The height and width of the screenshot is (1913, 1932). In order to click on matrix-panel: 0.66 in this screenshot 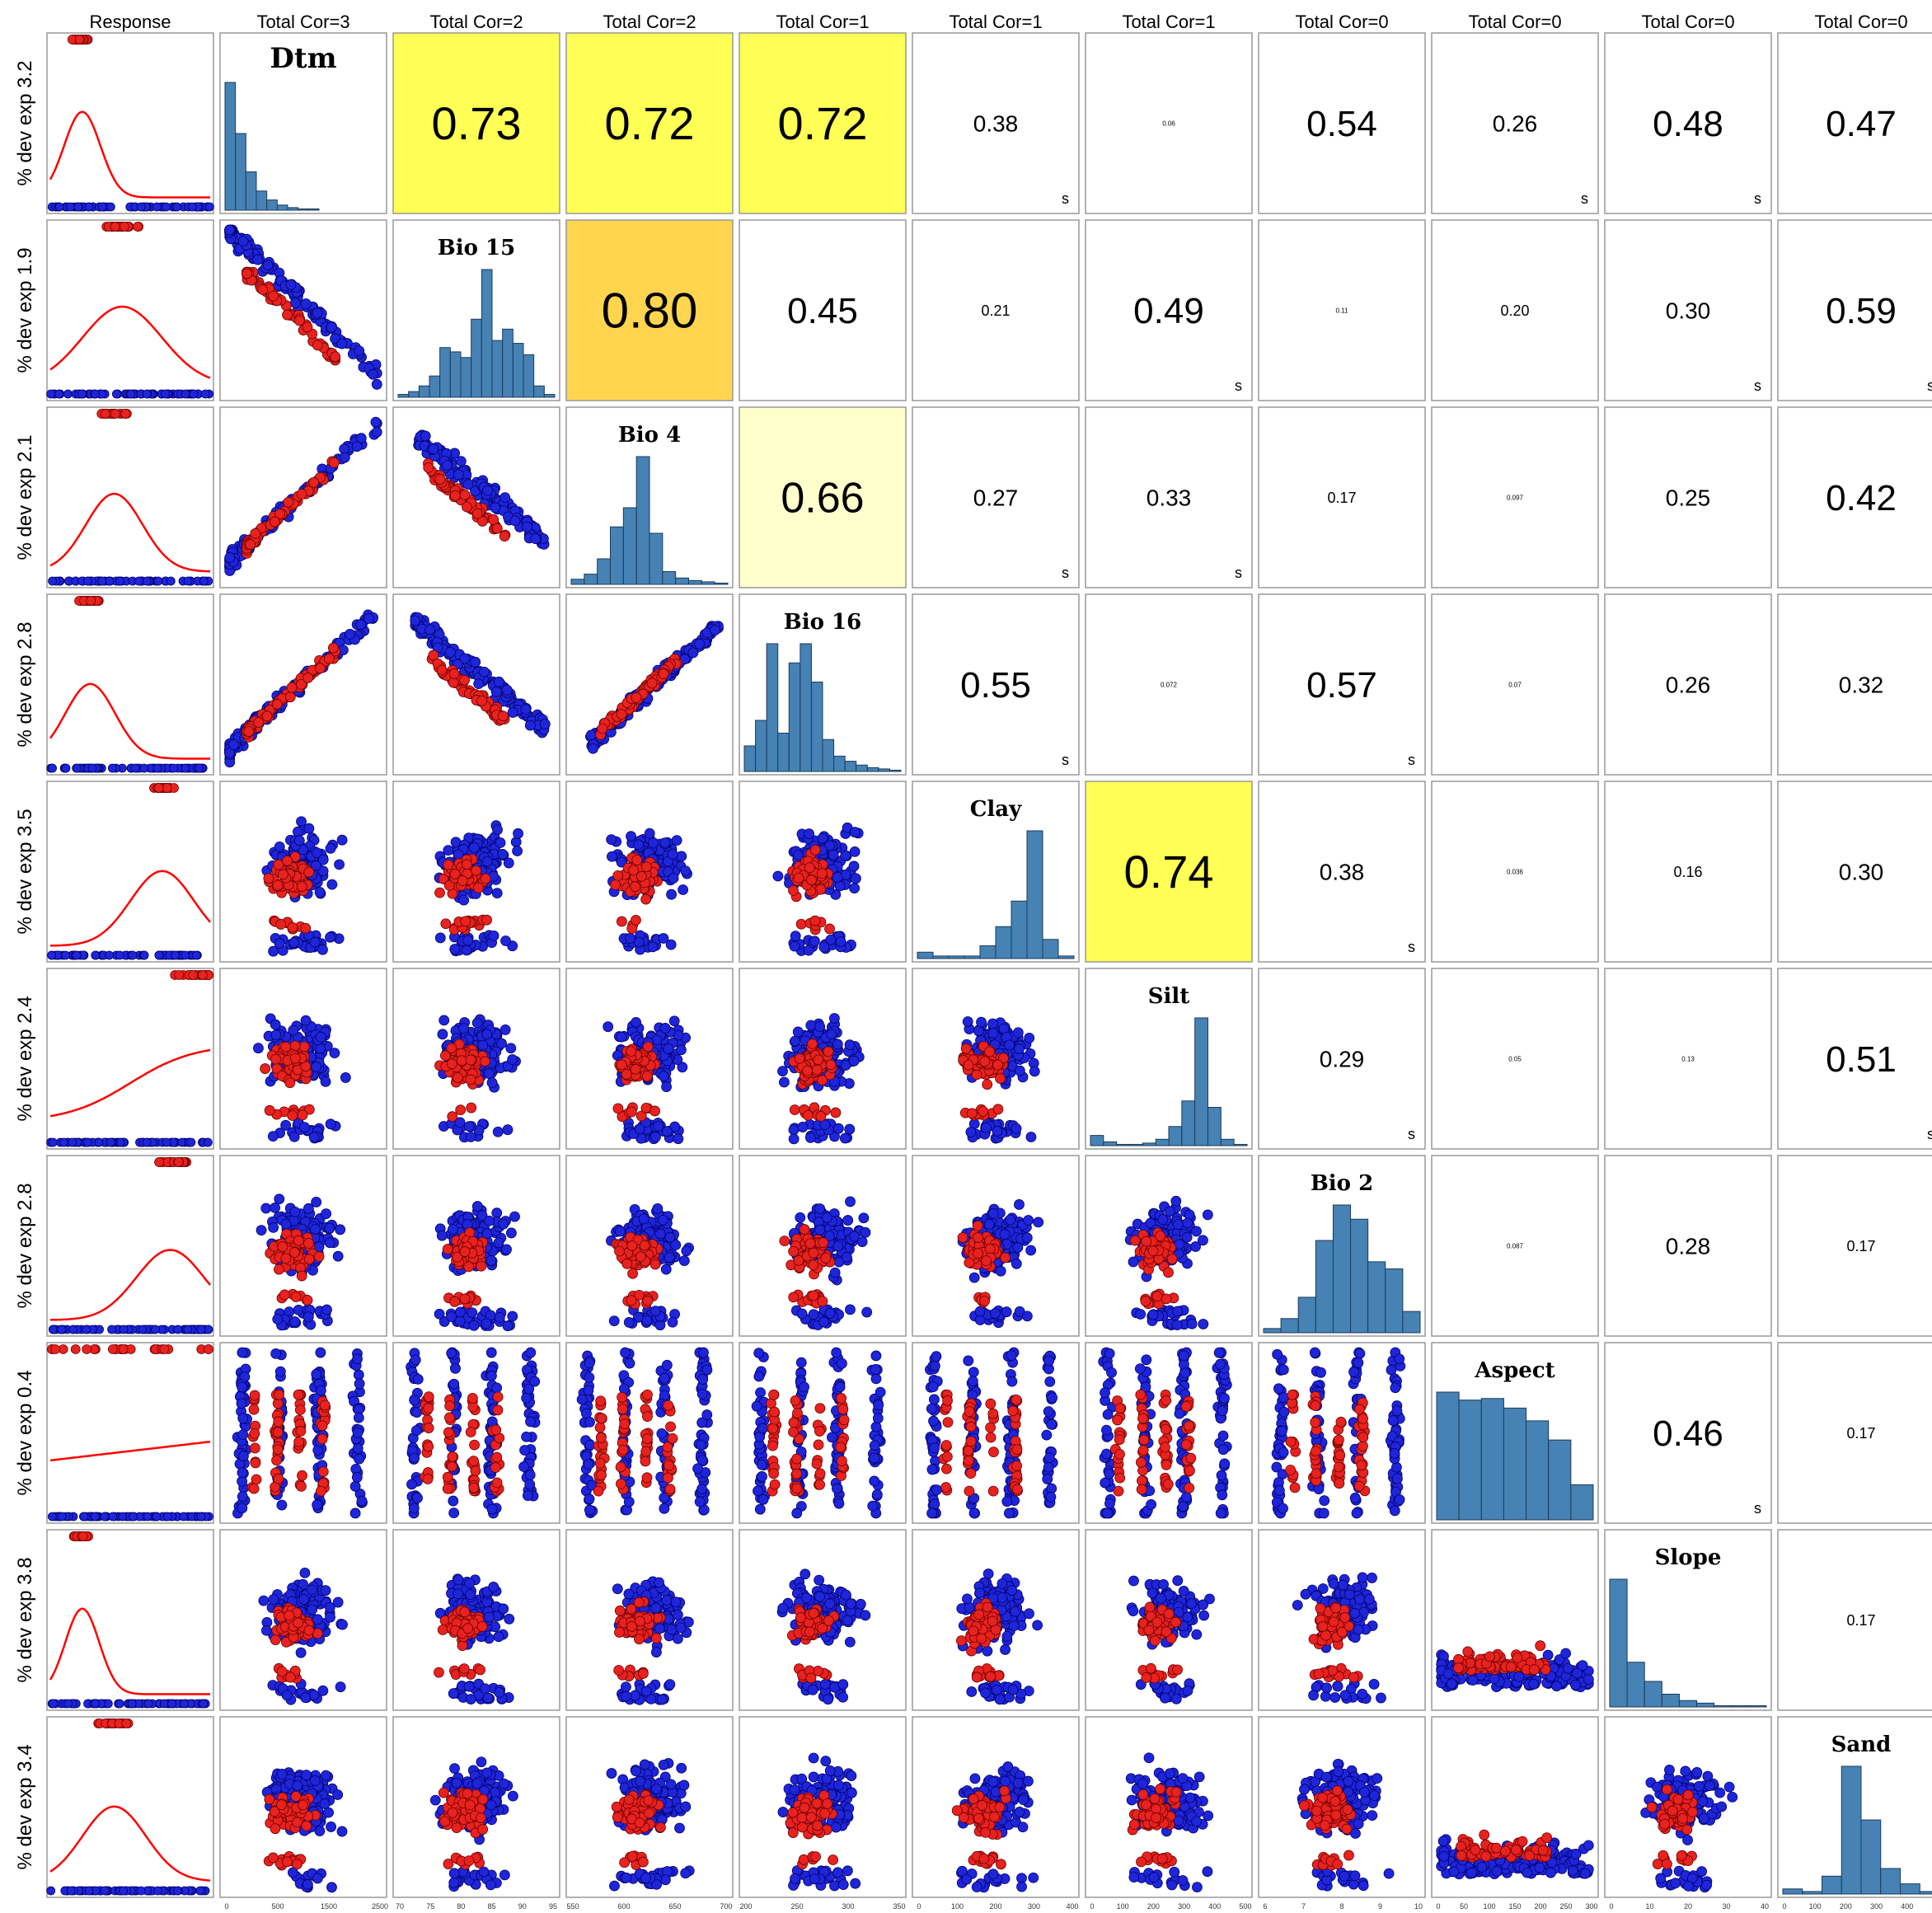, I will do `click(823, 497)`.